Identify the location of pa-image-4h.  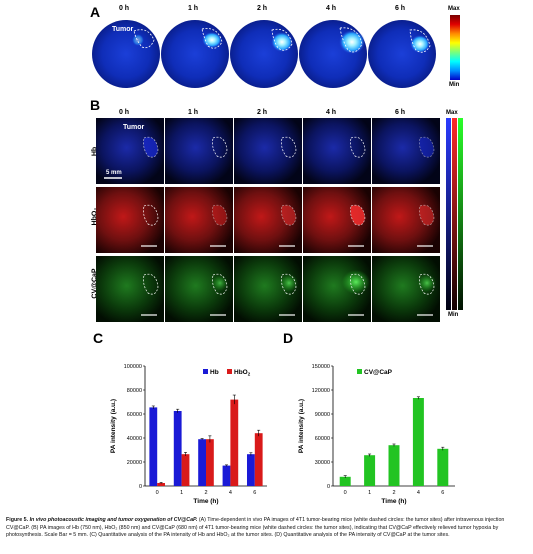
(333, 54).